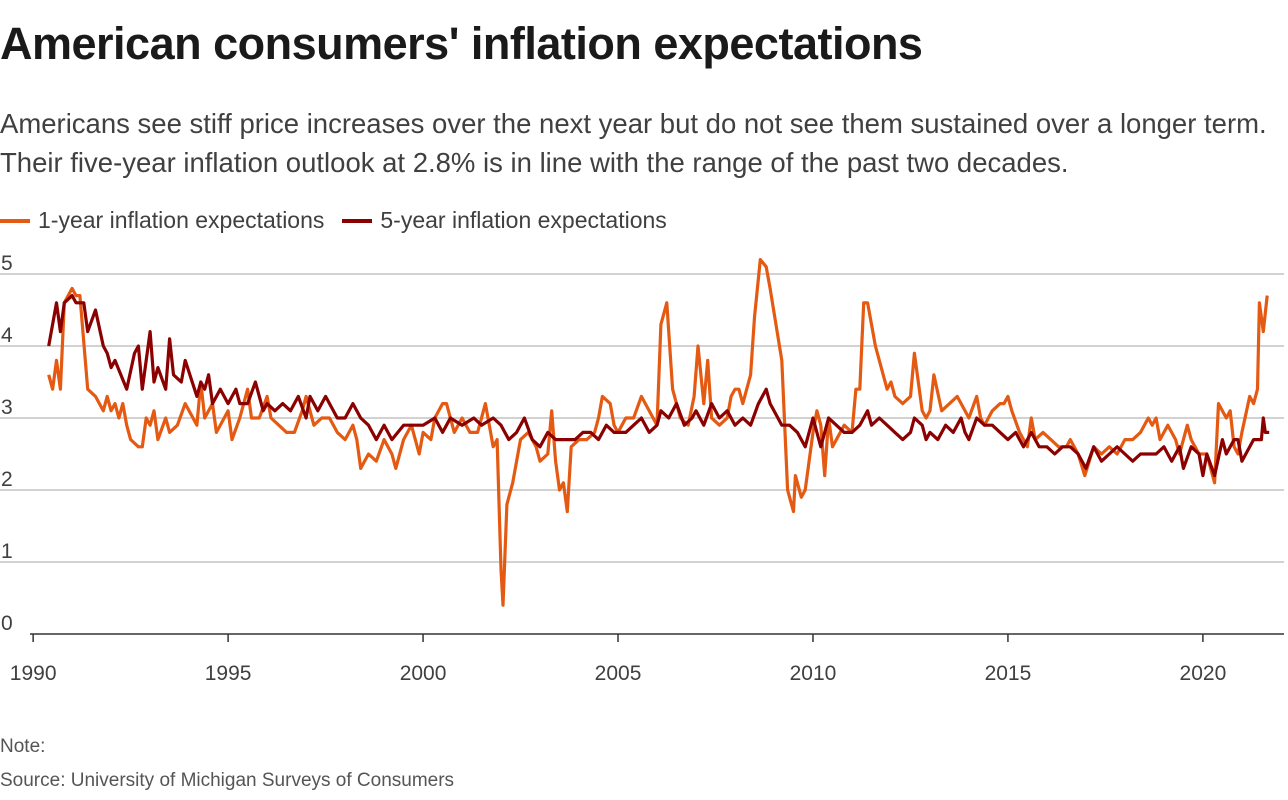  Describe the element at coordinates (7, 263) in the screenshot. I see `y-tick-label: 5` at that location.